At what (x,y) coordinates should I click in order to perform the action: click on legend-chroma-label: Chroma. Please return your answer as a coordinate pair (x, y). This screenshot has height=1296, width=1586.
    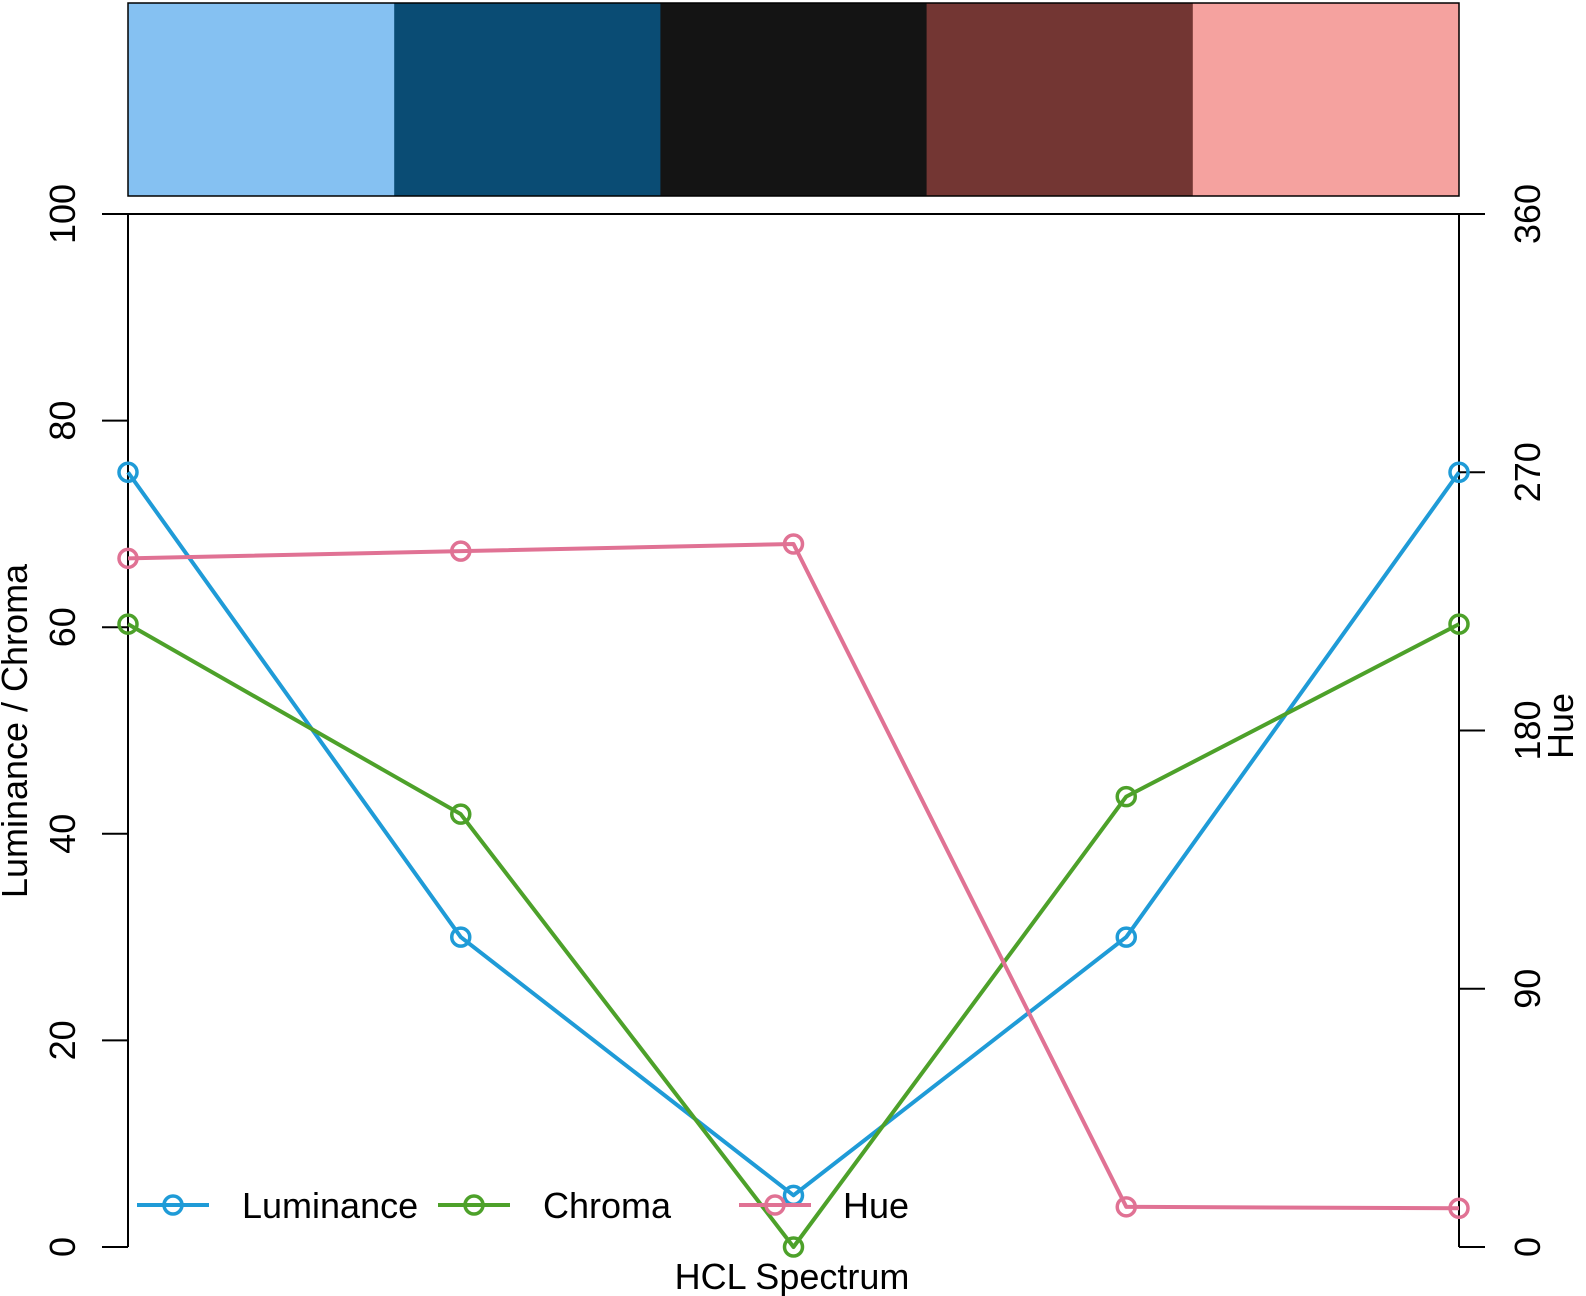
    Looking at the image, I should click on (607, 1205).